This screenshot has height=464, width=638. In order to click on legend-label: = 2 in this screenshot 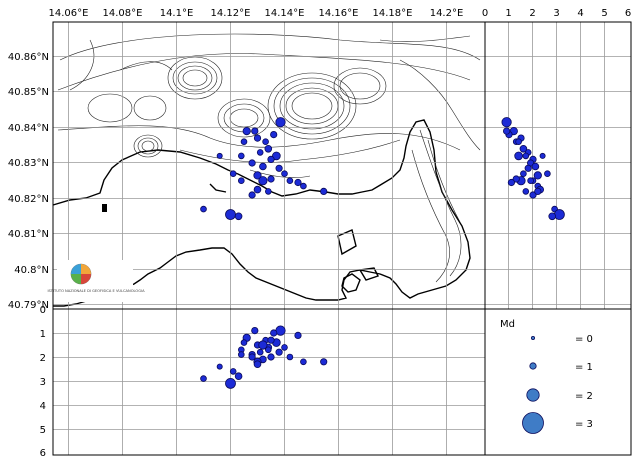, I will do `click(584, 396)`.